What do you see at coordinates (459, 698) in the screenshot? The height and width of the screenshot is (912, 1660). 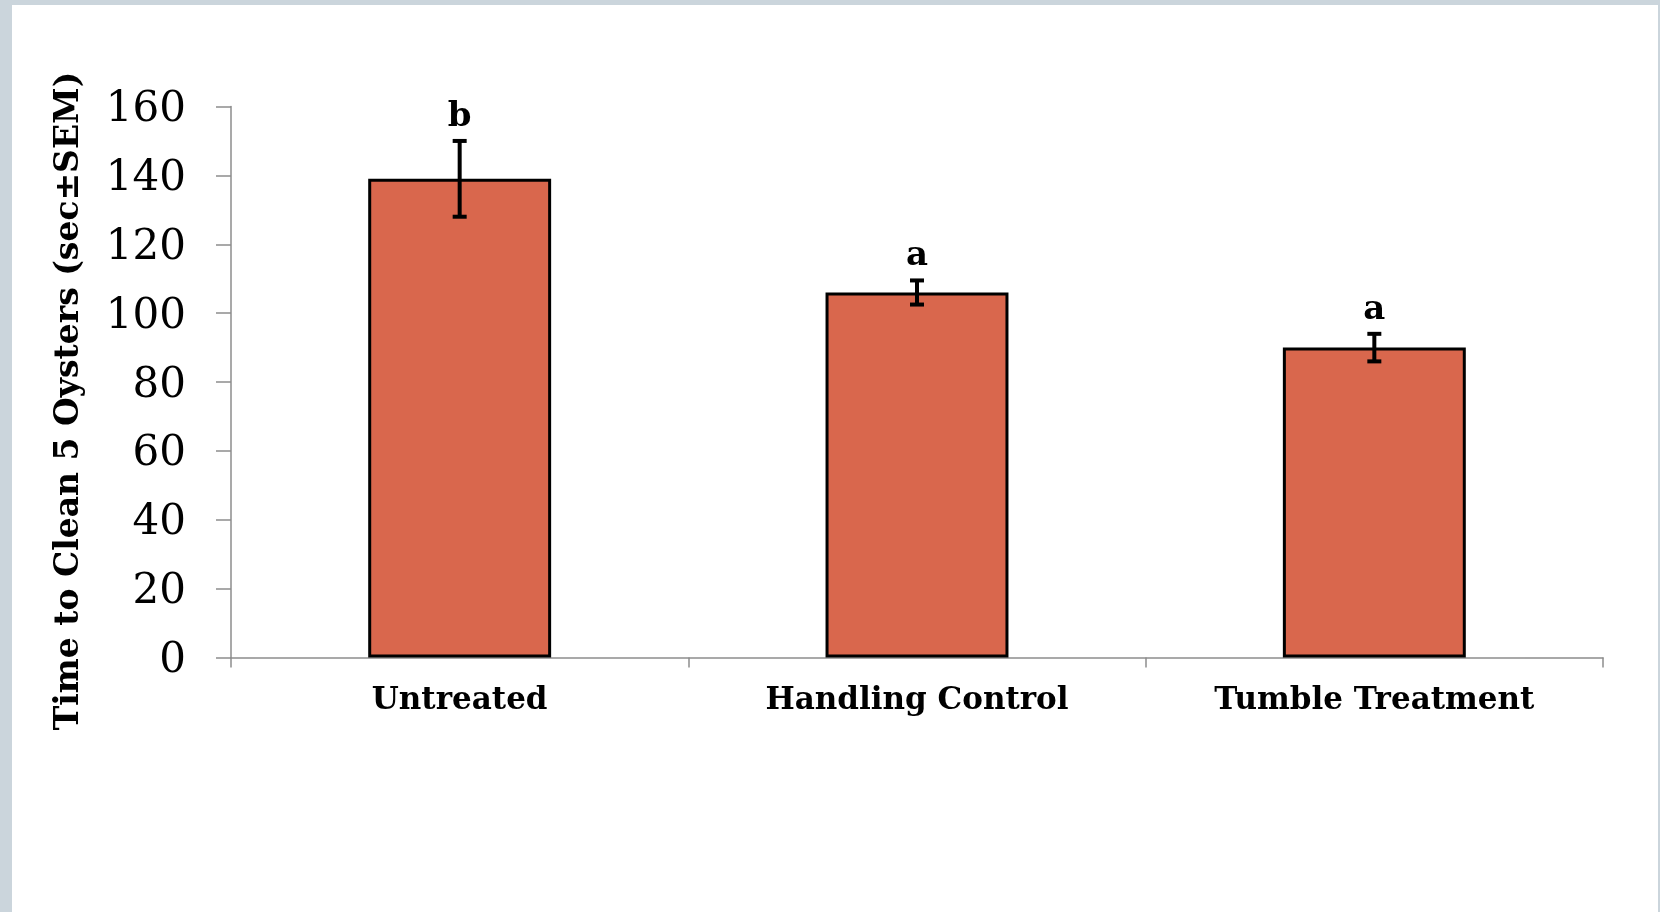 I see `x-tick-label: Untreated` at bounding box center [459, 698].